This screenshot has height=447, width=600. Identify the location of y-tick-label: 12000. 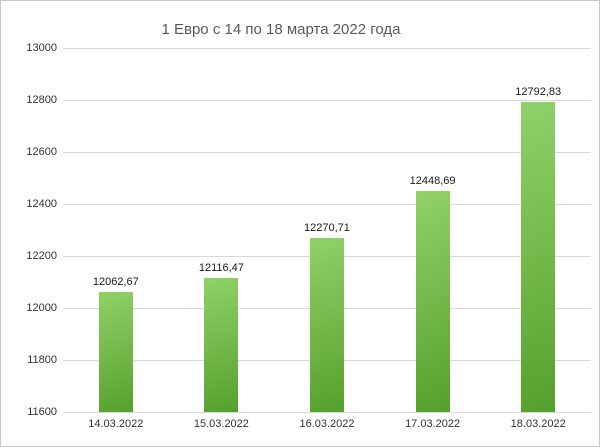
(41, 308).